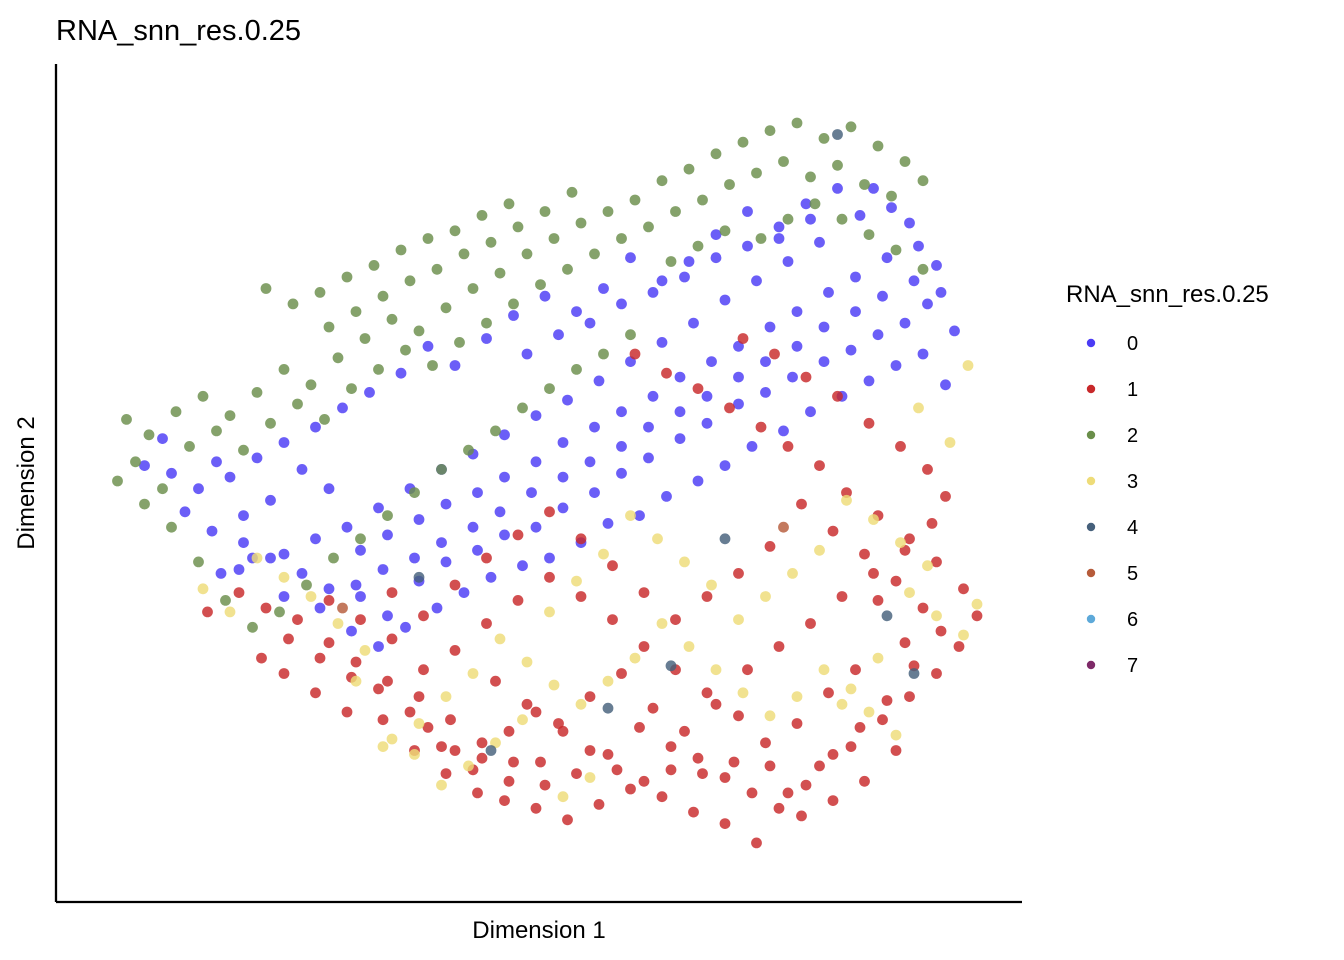  What do you see at coordinates (1132, 666) in the screenshot?
I see `legend-label-7: 7` at bounding box center [1132, 666].